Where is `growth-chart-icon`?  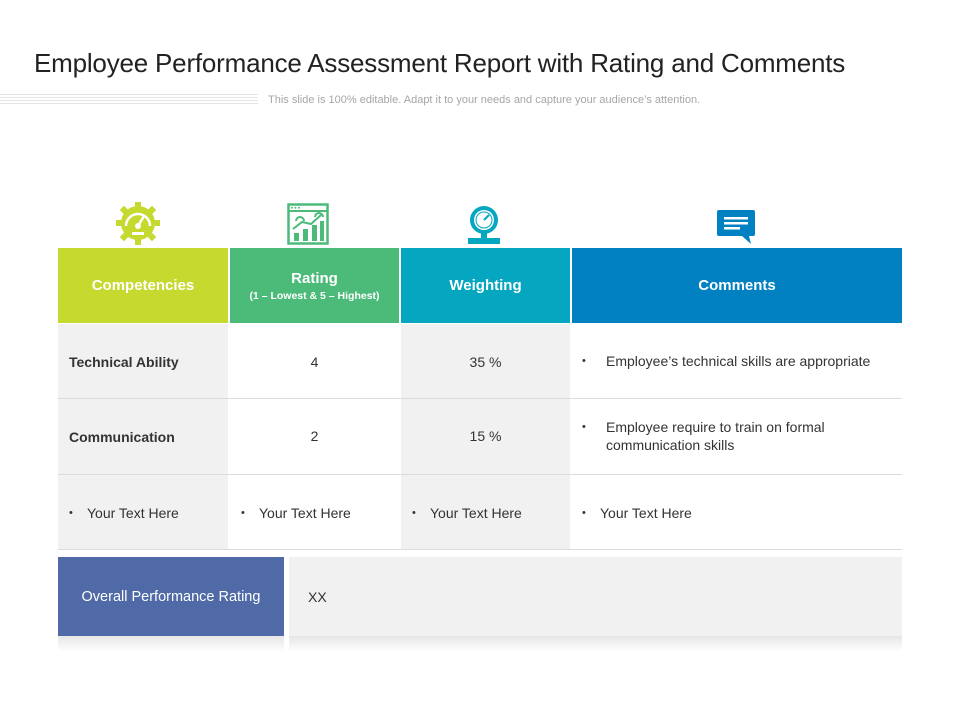 growth-chart-icon is located at coordinates (308, 224).